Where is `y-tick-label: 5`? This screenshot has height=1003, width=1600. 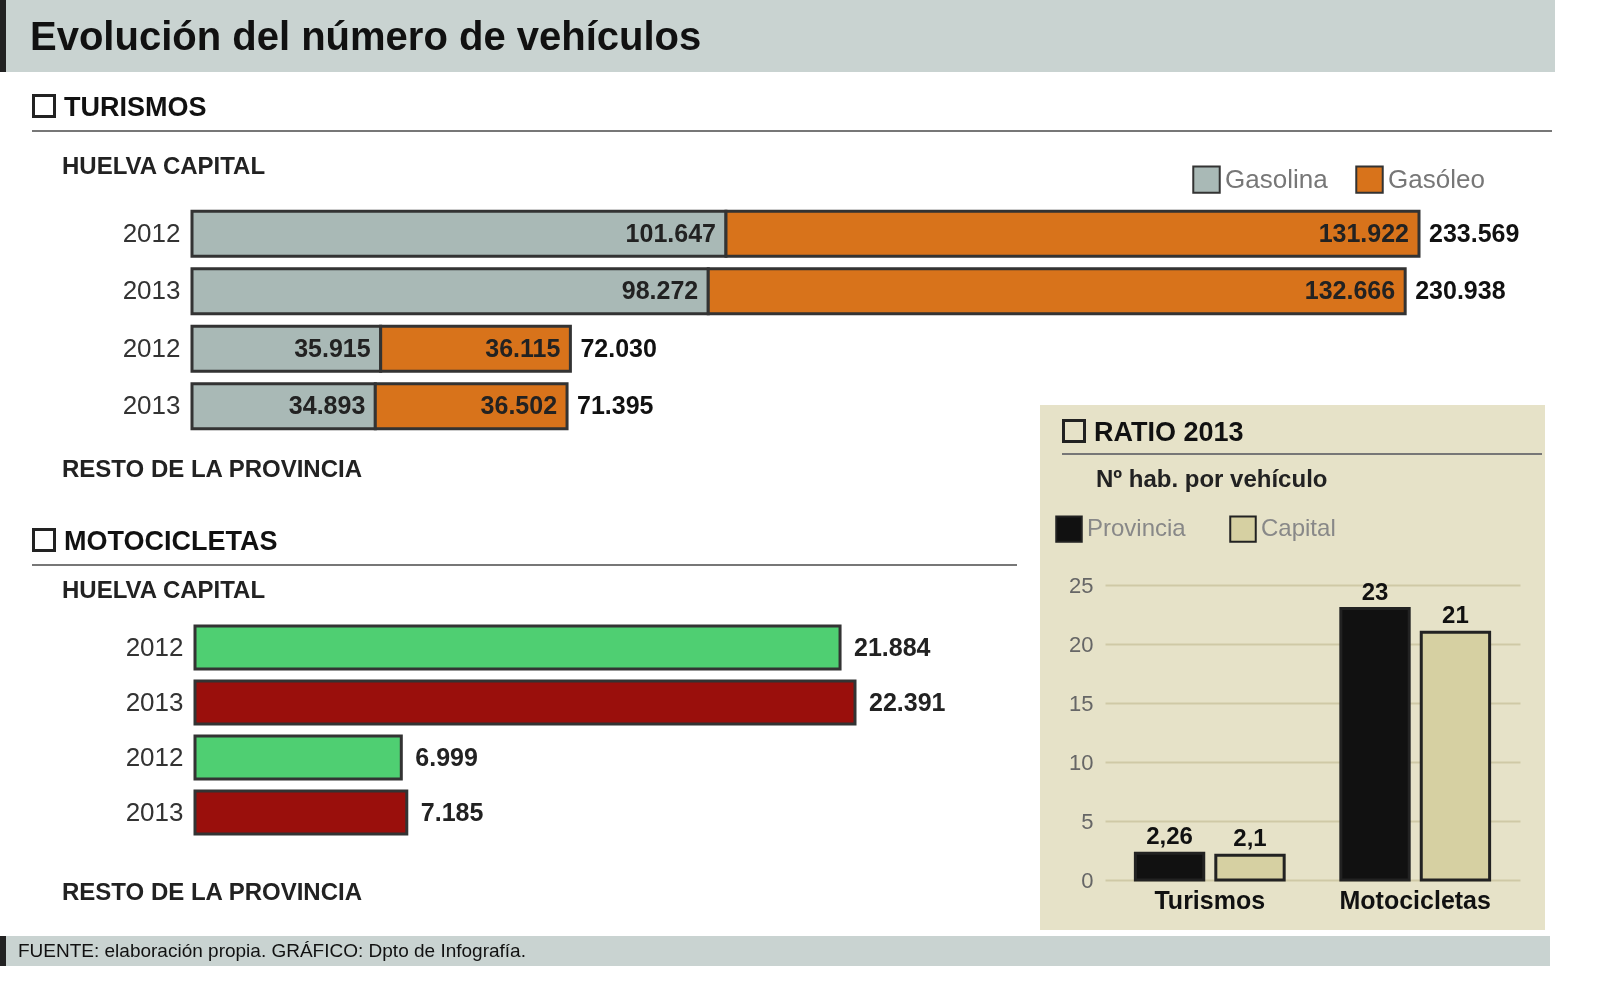
y-tick-label: 5 is located at coordinates (1087, 821).